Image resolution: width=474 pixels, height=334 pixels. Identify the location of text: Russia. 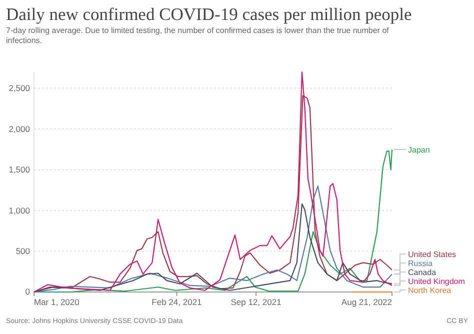
(421, 263).